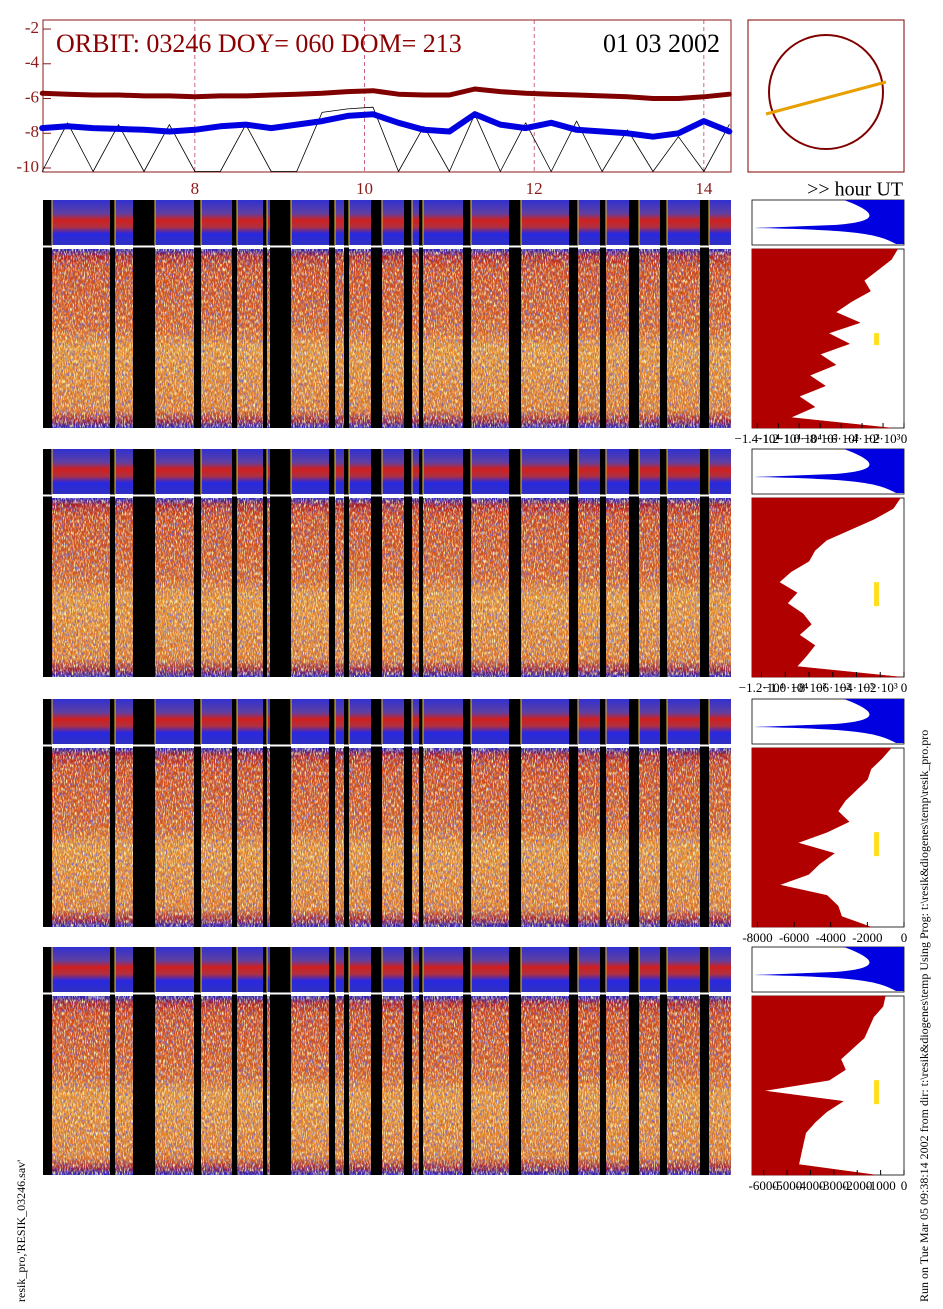 The image size is (943, 1309). I want to click on x-tick-label: −4·10³, so click(862, 438).